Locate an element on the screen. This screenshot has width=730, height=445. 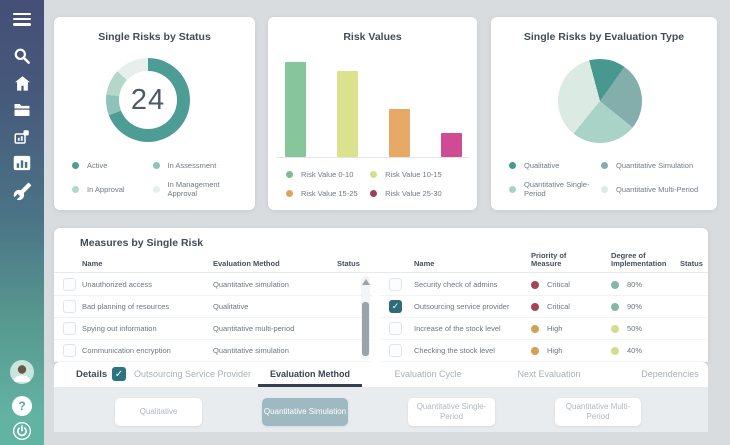
legend-item-quantitative-single-period: Quantitative Single-Period is located at coordinates (555, 189).